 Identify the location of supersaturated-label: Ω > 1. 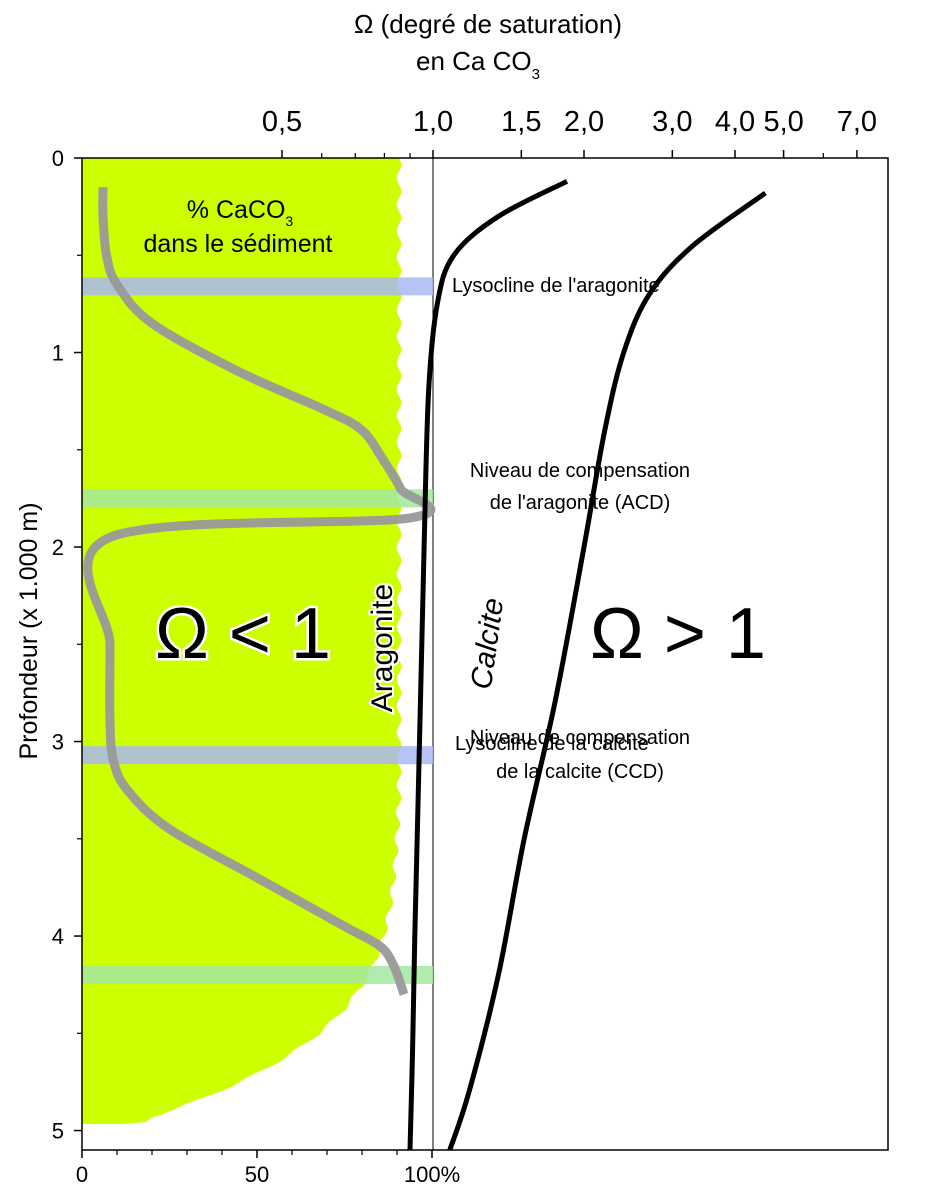
(678, 634).